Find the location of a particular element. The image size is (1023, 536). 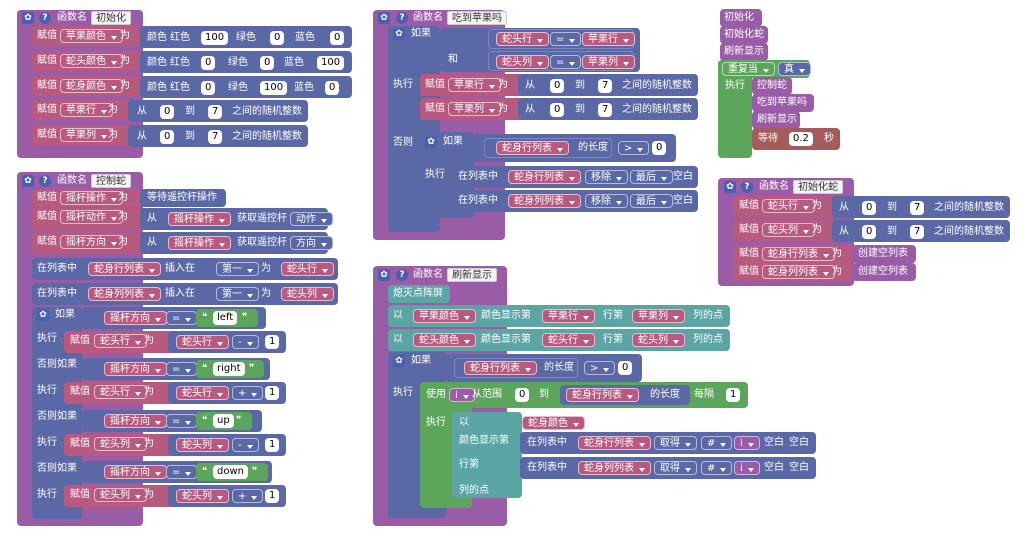

wait-joy-block is located at coordinates (183, 198).